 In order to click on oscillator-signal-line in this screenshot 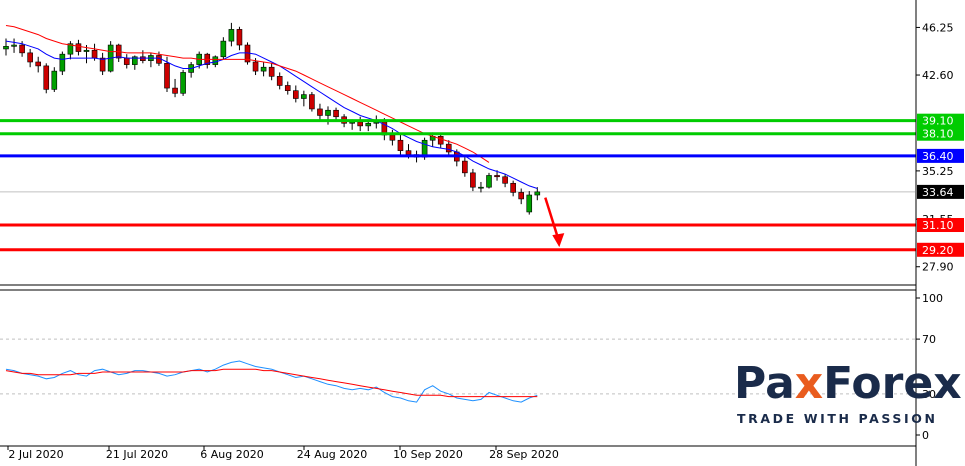, I will do `click(271, 383)`.